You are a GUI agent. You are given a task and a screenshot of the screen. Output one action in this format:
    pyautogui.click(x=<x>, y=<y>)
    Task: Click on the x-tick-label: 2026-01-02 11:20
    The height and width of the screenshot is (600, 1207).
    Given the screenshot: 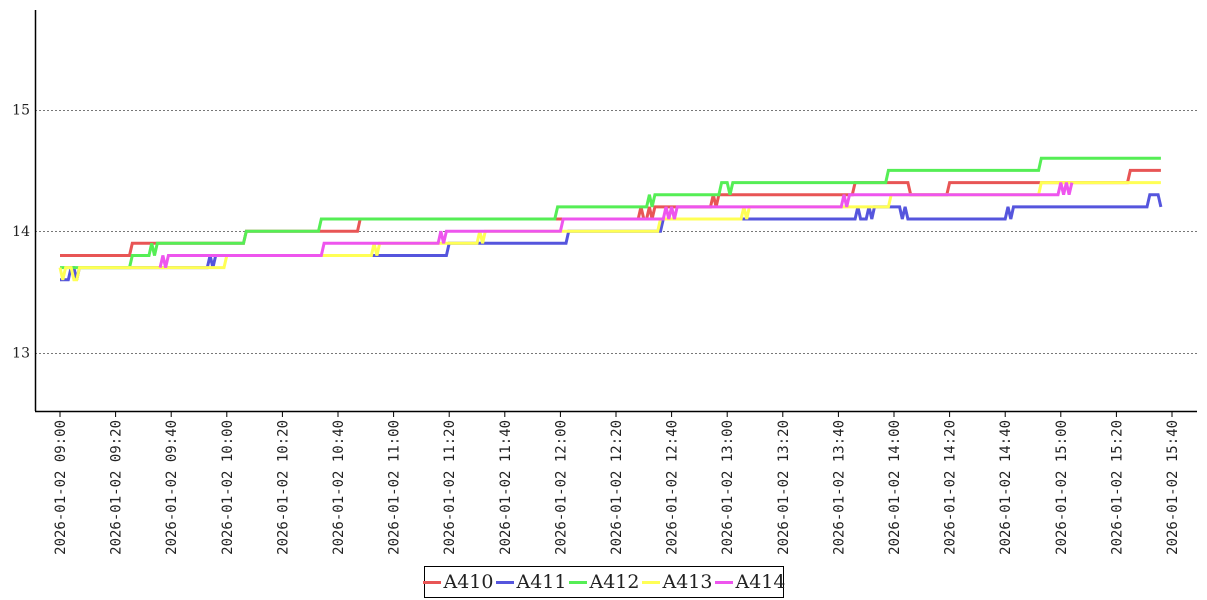 What is the action you would take?
    pyautogui.click(x=450, y=487)
    